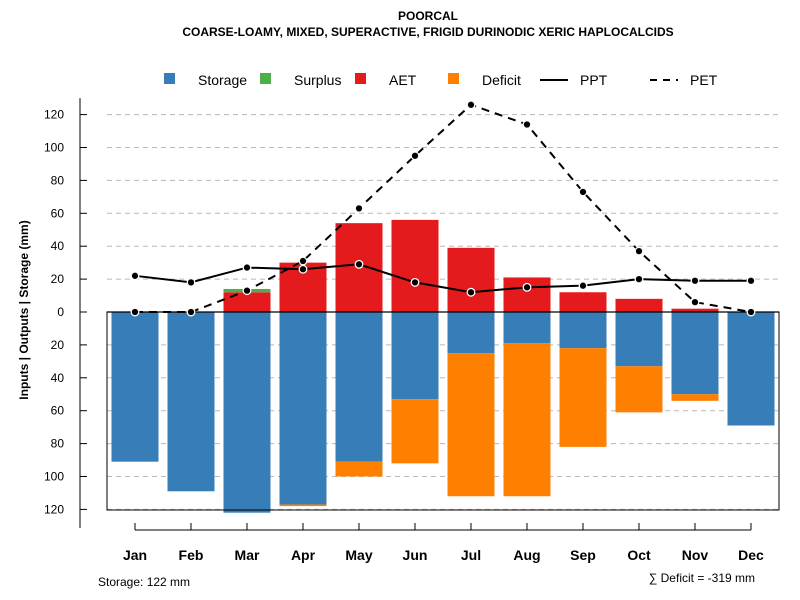 This screenshot has width=800, height=600. Describe the element at coordinates (222, 80) in the screenshot. I see `legend-label: Storage` at that location.